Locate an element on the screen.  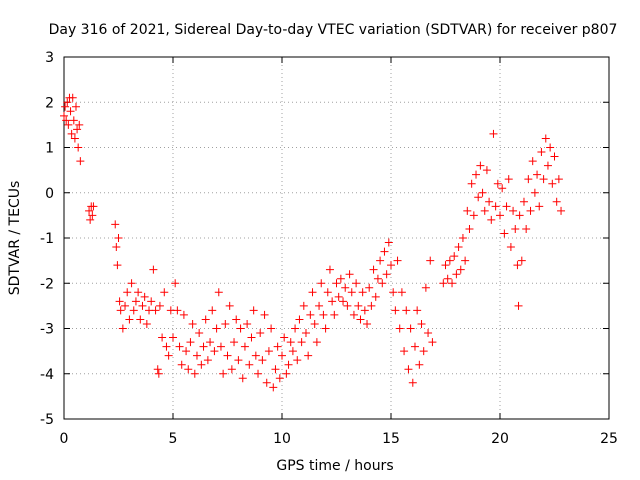
y-tick-label: 0 is located at coordinates (49, 194).